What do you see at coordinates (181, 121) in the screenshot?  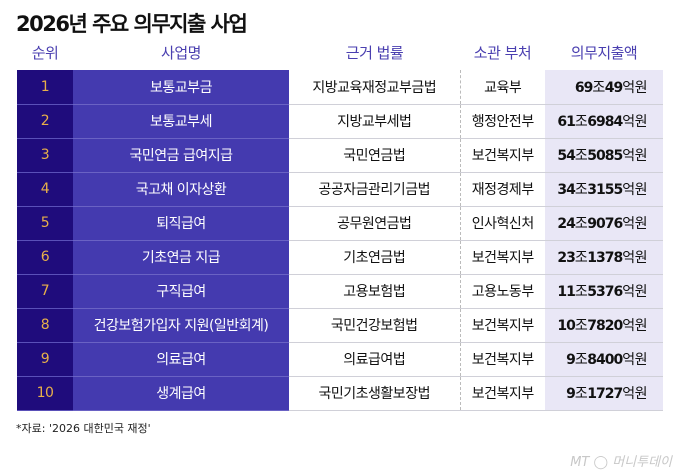 I see `program-name-cell: 보통교부세` at bounding box center [181, 121].